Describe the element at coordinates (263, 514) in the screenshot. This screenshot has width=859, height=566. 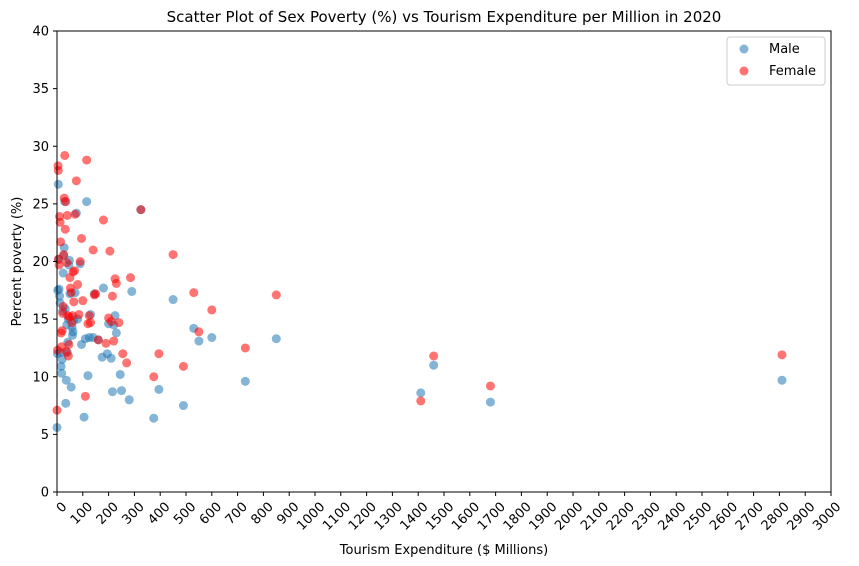
I see `x-tick-label: 800` at that location.